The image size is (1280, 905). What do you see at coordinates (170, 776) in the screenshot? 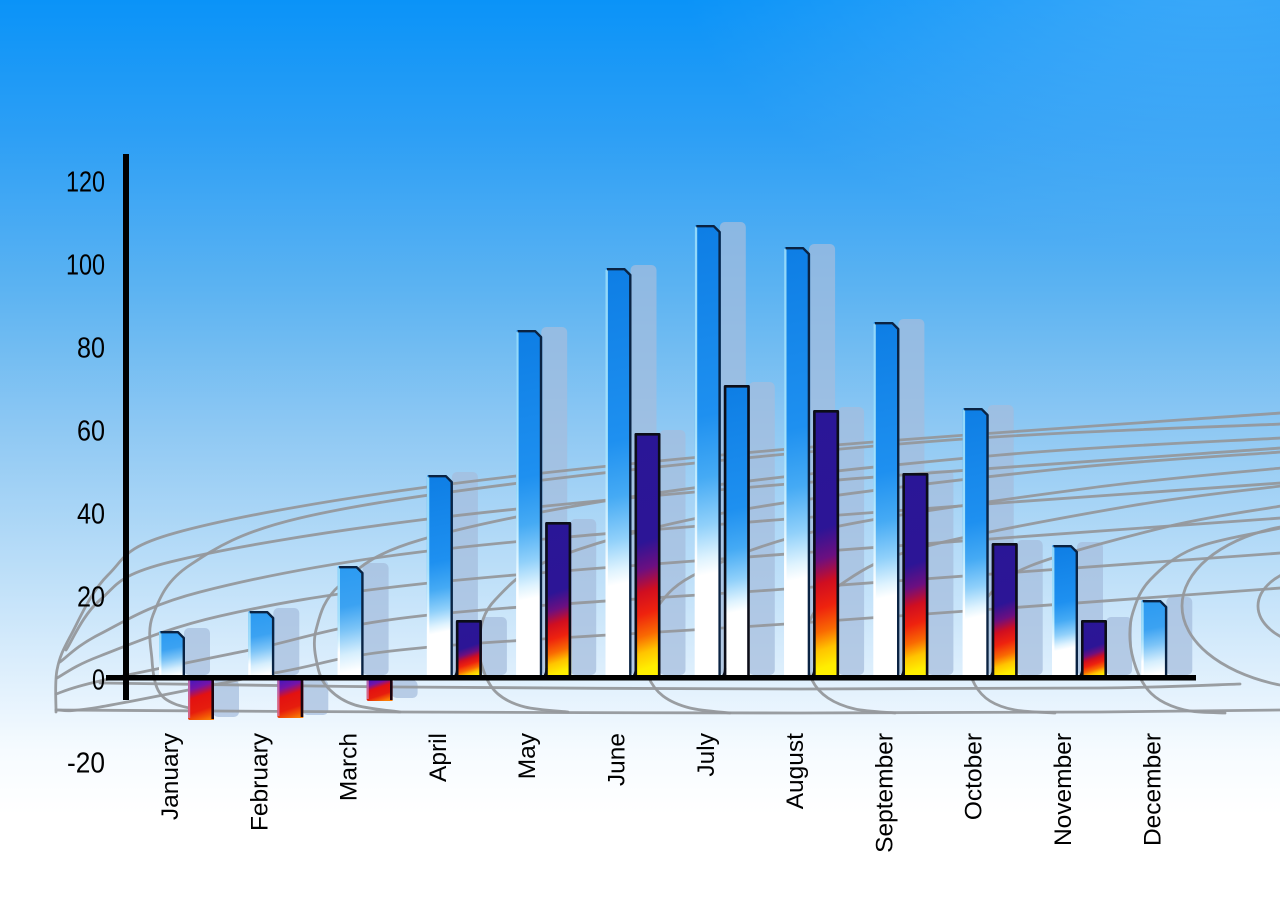
I see `svg-text: January` at bounding box center [170, 776].